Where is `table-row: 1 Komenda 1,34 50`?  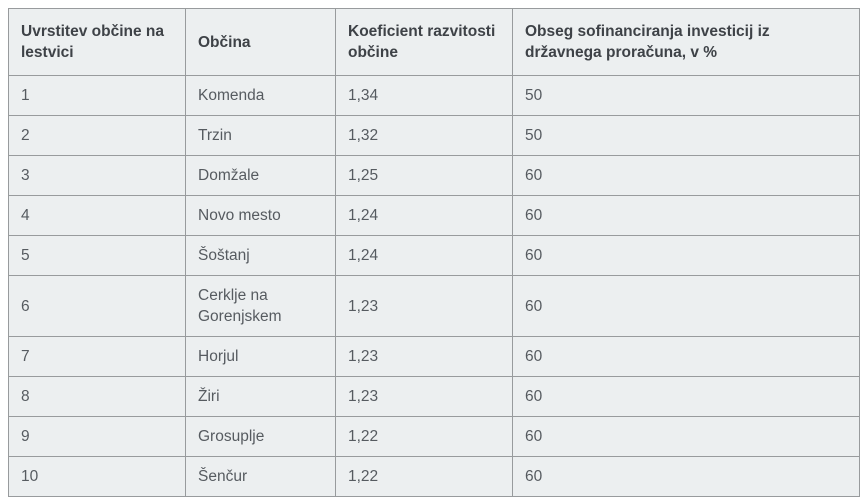 table-row: 1 Komenda 1,34 50 is located at coordinates (434, 95).